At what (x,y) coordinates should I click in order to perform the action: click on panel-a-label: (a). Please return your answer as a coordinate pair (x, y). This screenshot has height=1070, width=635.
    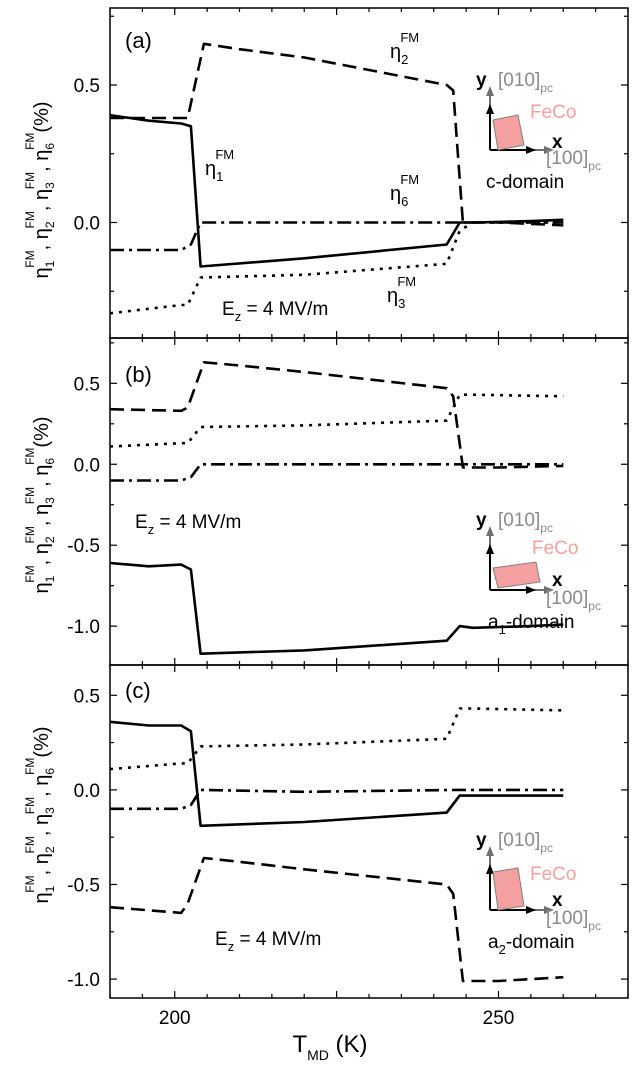
    Looking at the image, I should click on (138, 40).